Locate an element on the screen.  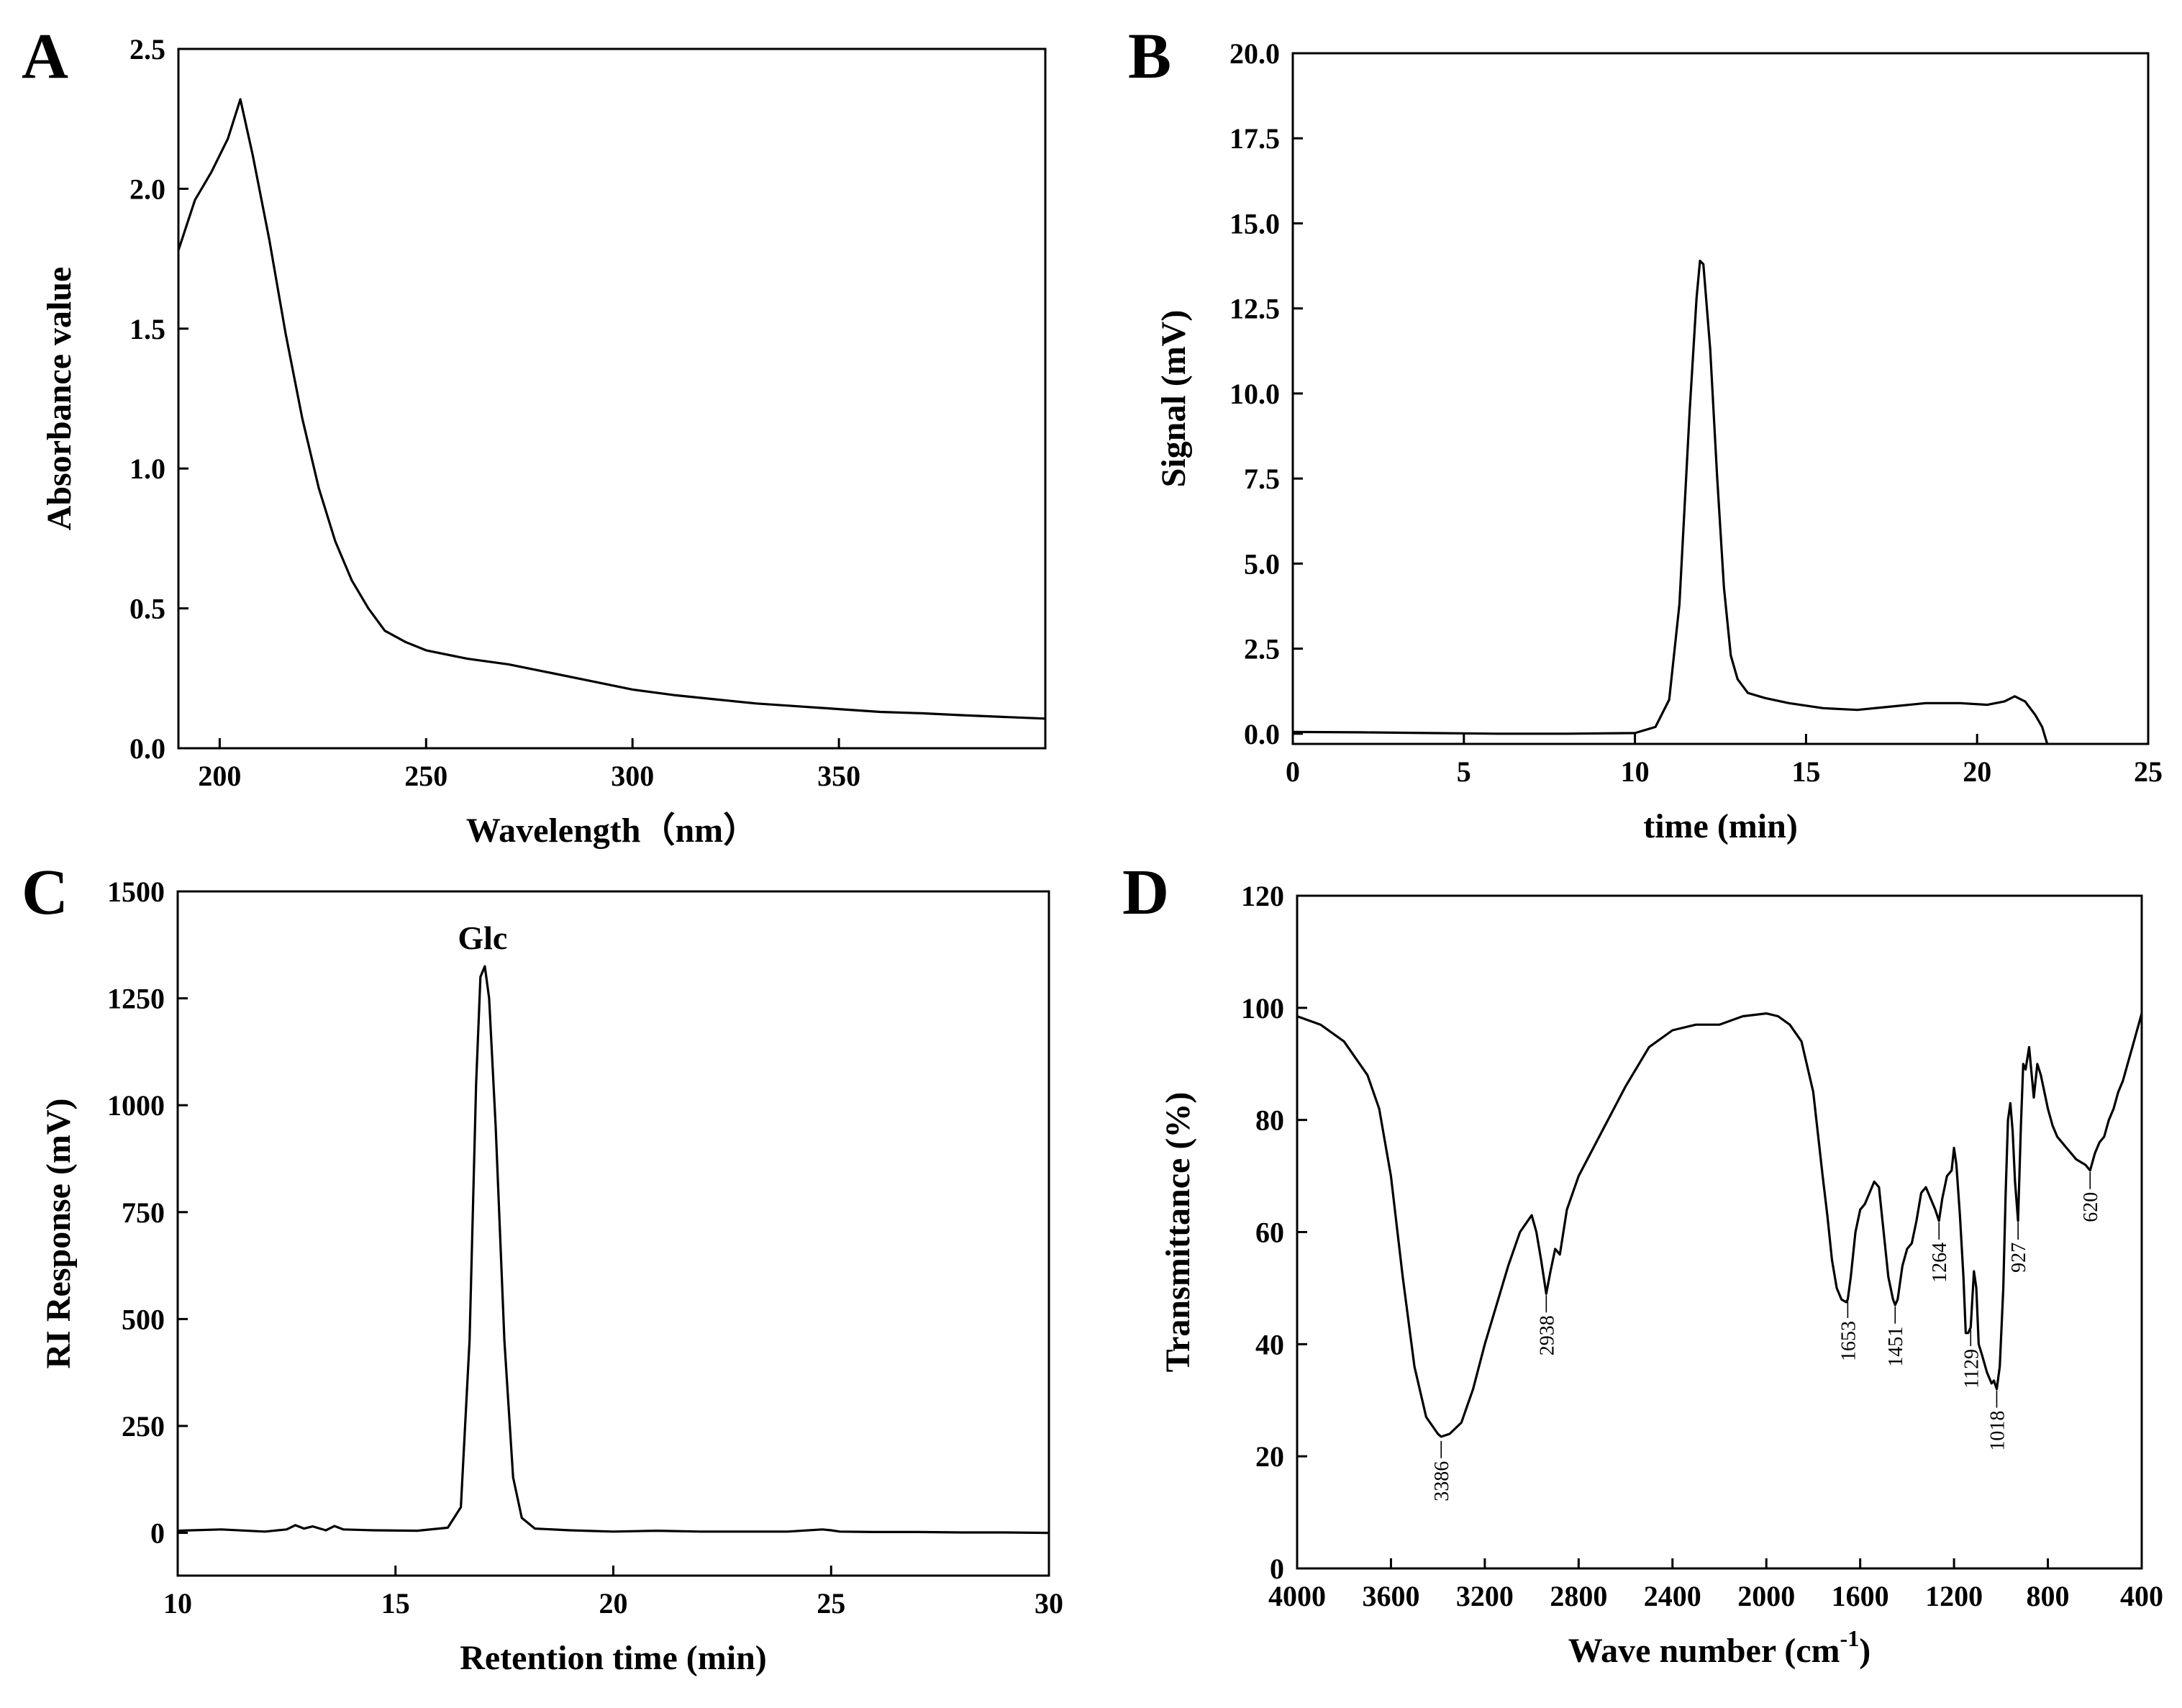
panel-d-letter: D is located at coordinates (1145, 893).